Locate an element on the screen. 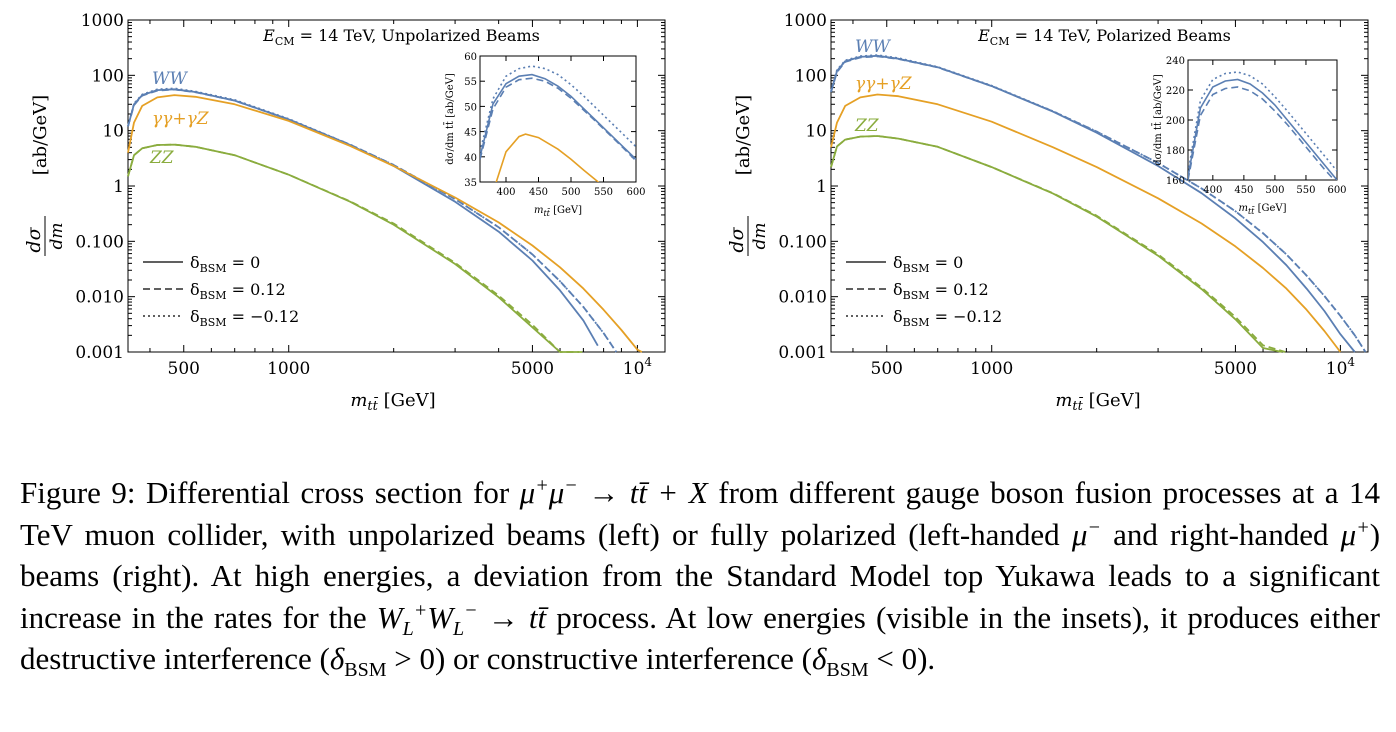 Image resolution: width=1396 pixels, height=732 pixels. plot-title: ECM = 14 TeV, Unpolarized Beams is located at coordinates (401, 37).